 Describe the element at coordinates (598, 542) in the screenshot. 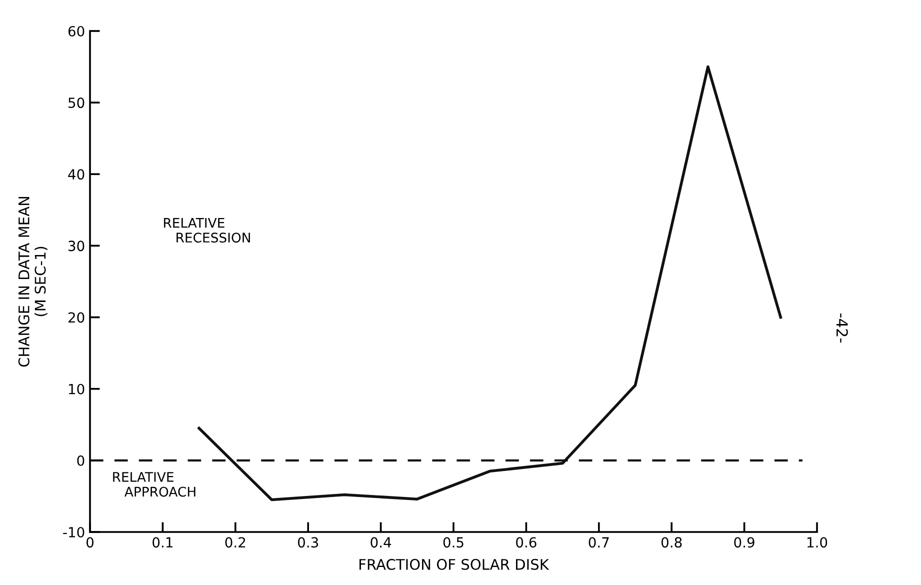

I see `x-tick-label: 0.7` at that location.